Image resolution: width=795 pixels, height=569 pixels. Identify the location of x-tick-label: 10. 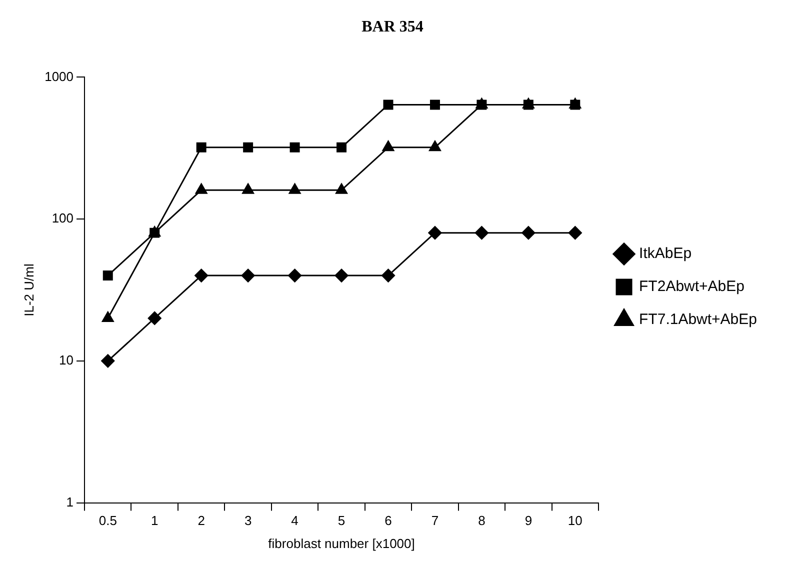
(575, 520).